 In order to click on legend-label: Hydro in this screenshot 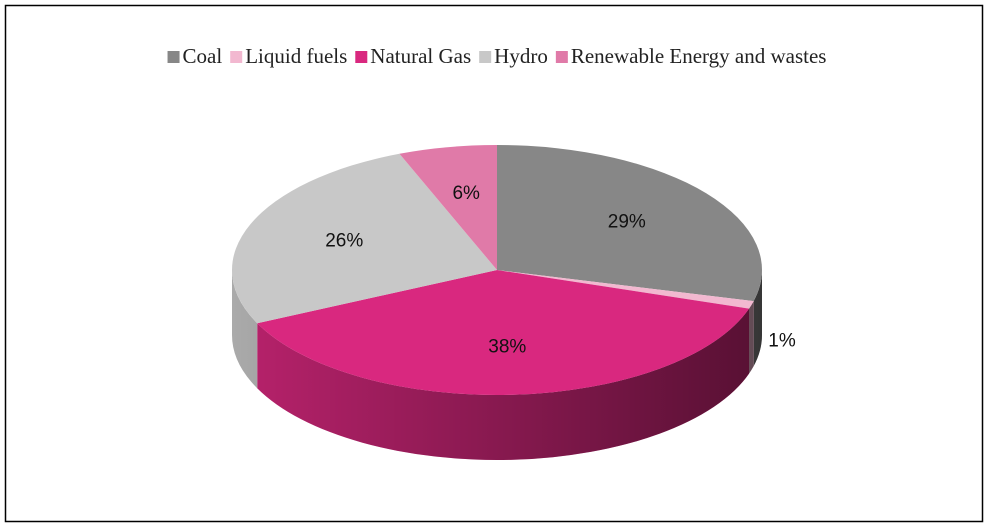, I will do `click(521, 56)`.